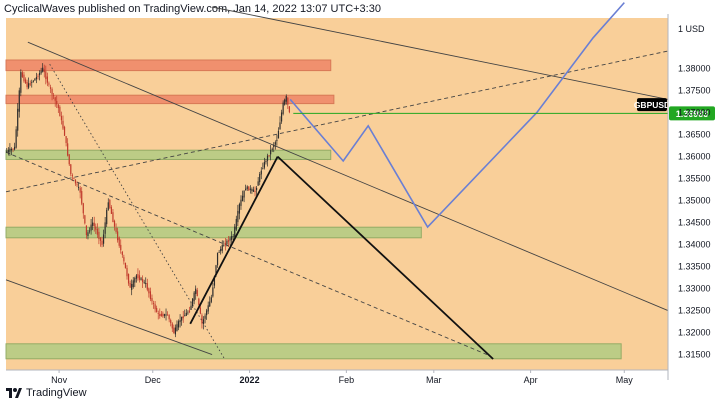 This screenshot has width=720, height=405. I want to click on time-tick-label-5: Apr, so click(531, 380).